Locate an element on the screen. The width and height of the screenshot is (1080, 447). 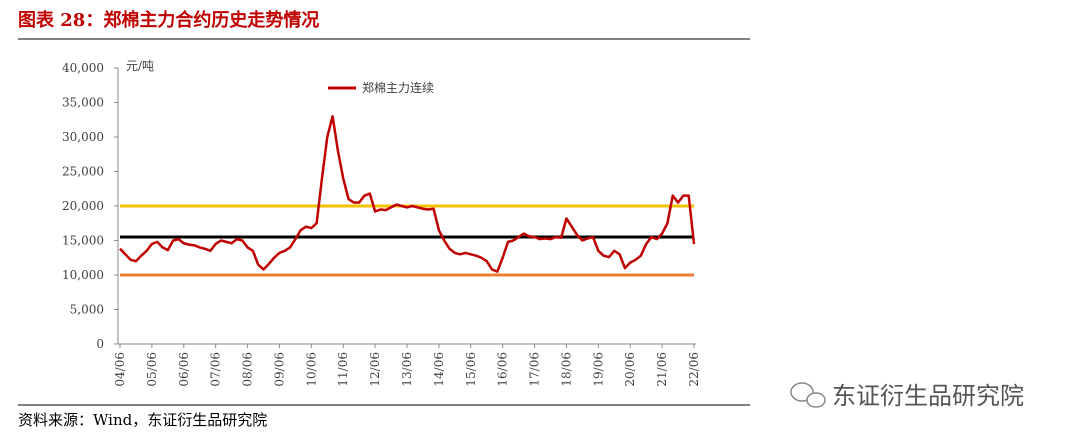
x-tick-label: 18/06 is located at coordinates (566, 369).